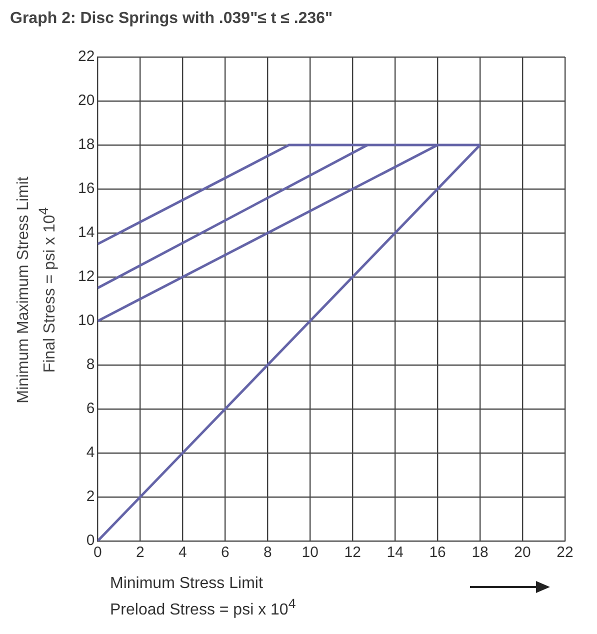 The height and width of the screenshot is (634, 597). Describe the element at coordinates (90, 365) in the screenshot. I see `y-tick-label: 8` at that location.